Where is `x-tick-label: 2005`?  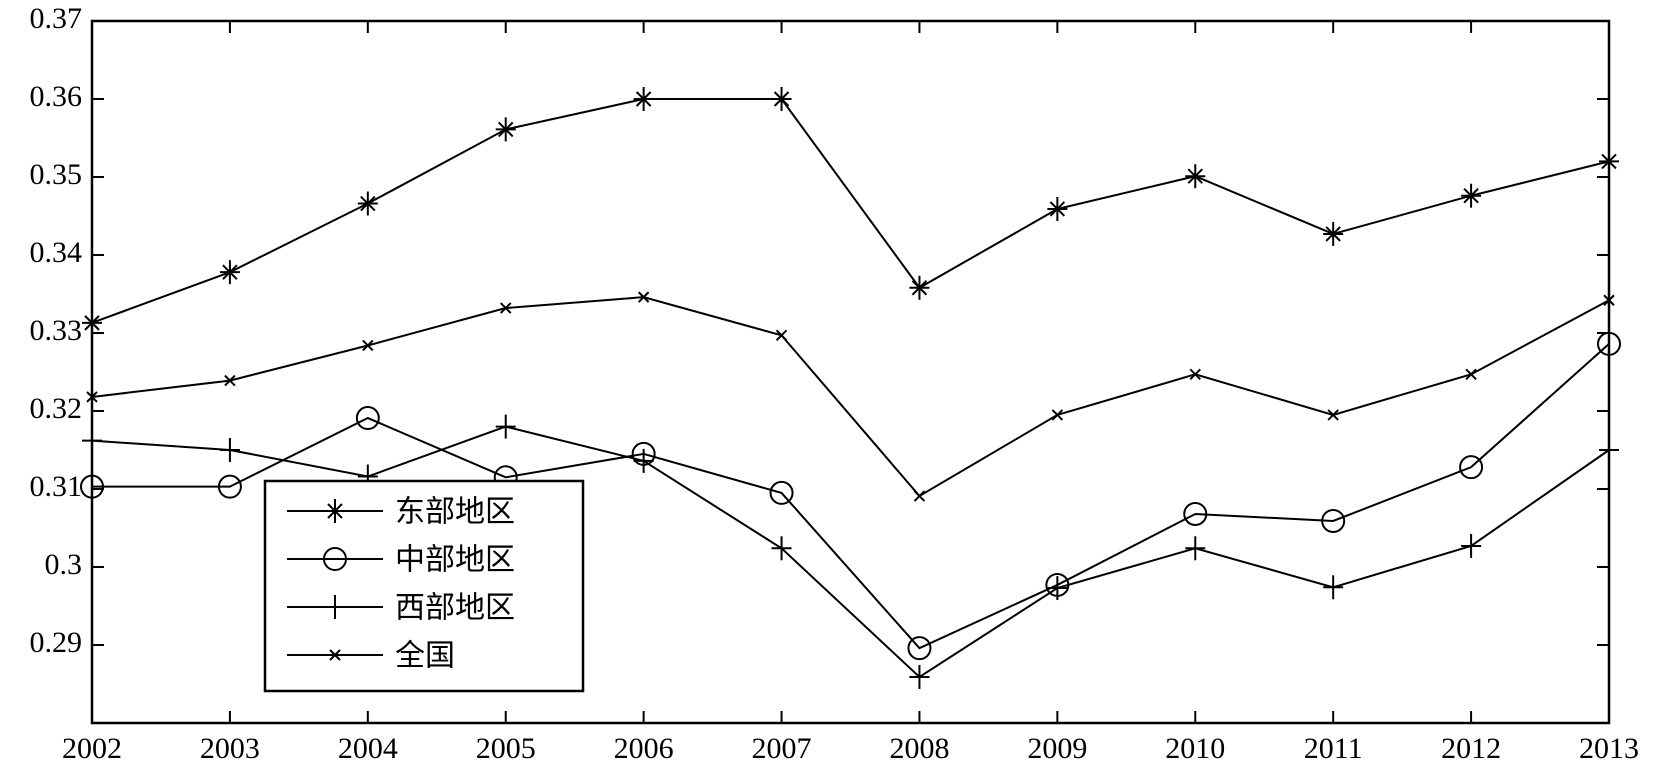
x-tick-label: 2005 is located at coordinates (506, 748).